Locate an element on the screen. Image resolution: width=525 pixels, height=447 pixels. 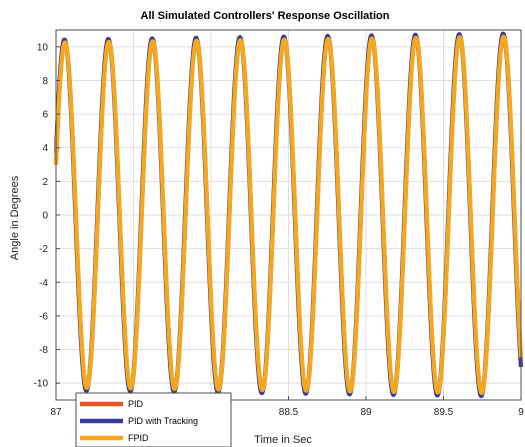
legend-label: FPID is located at coordinates (138, 438).